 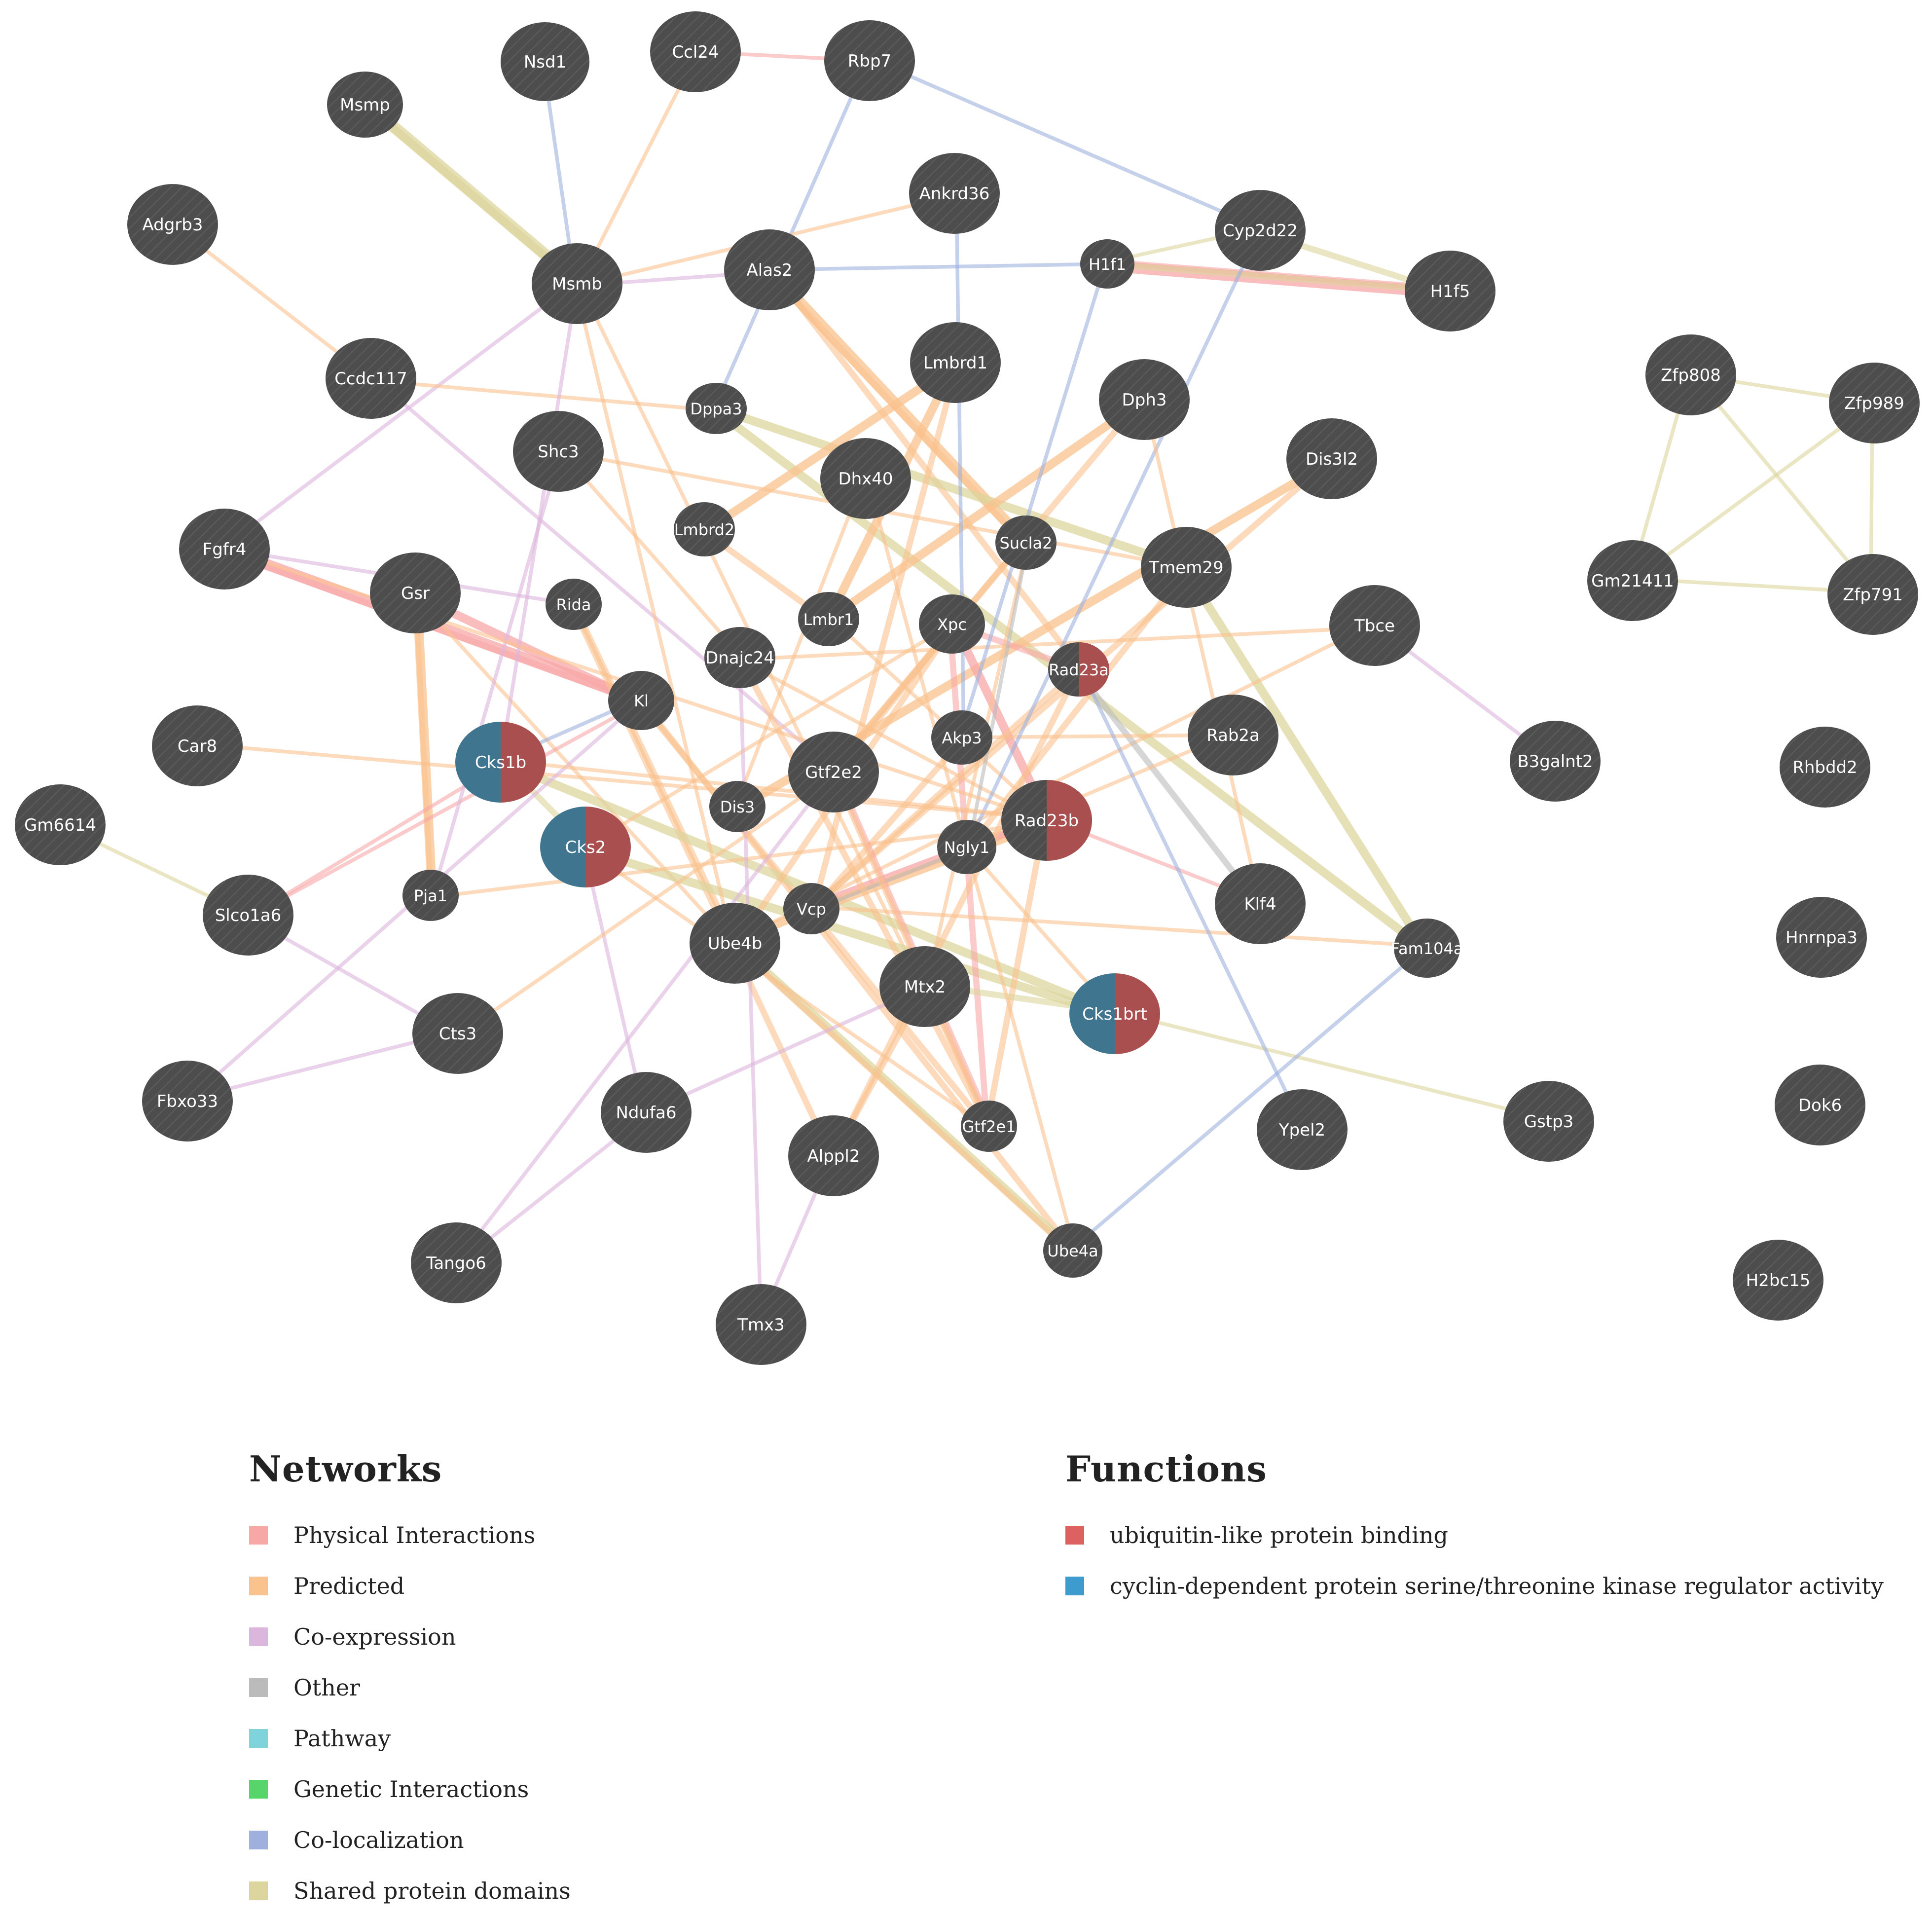 What do you see at coordinates (173, 224) in the screenshot?
I see `node-adgrb3: Adgrb3` at bounding box center [173, 224].